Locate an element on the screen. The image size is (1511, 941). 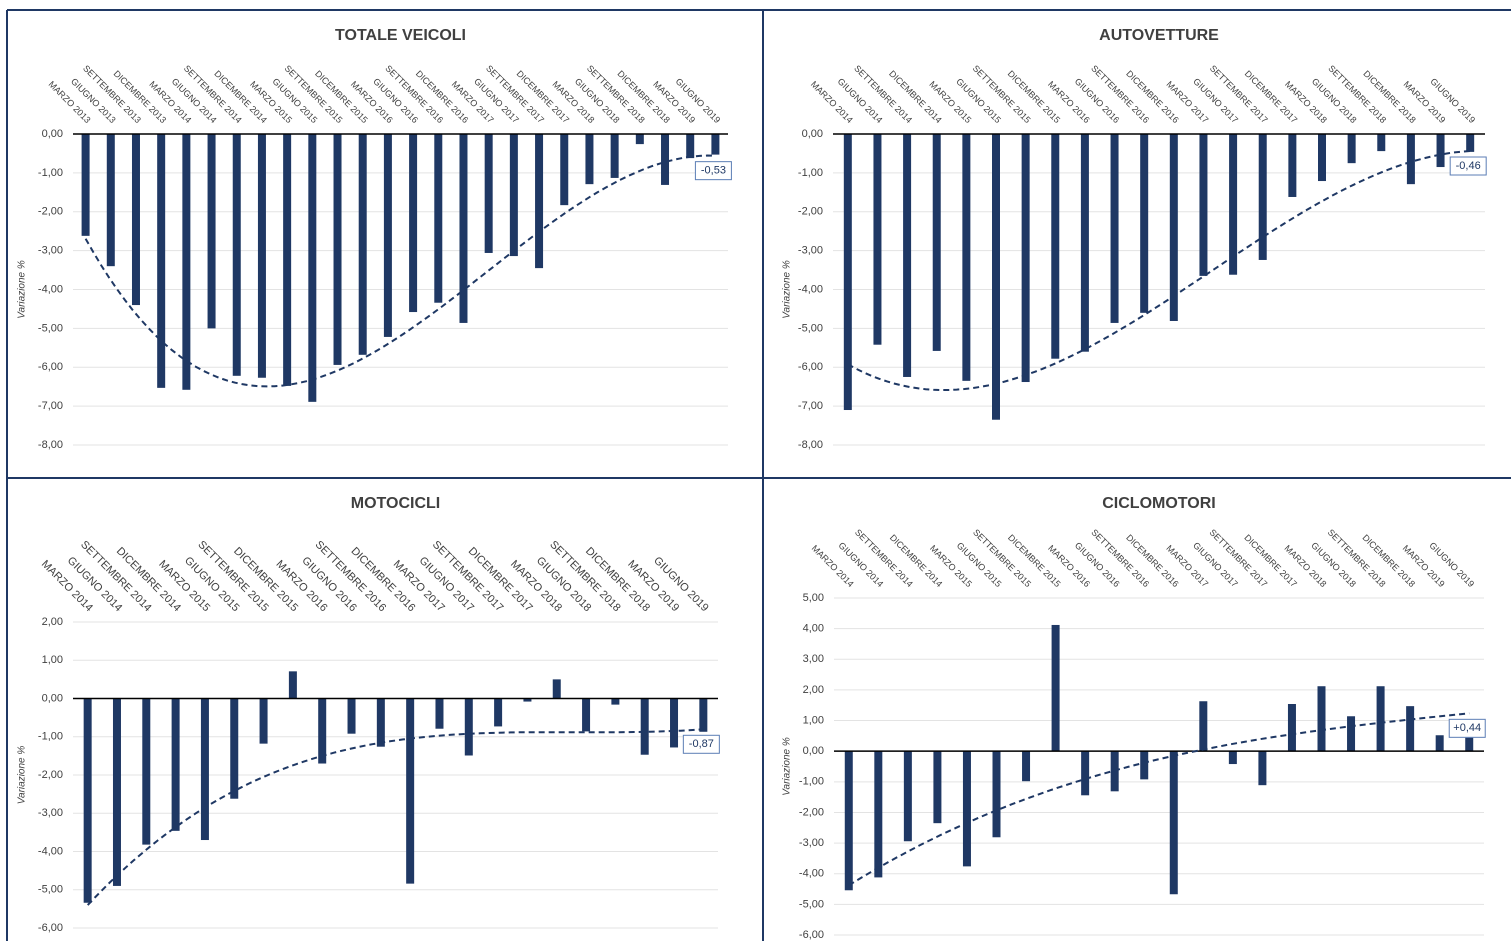
y-tick-label: 1,00 is located at coordinates (813, 720).